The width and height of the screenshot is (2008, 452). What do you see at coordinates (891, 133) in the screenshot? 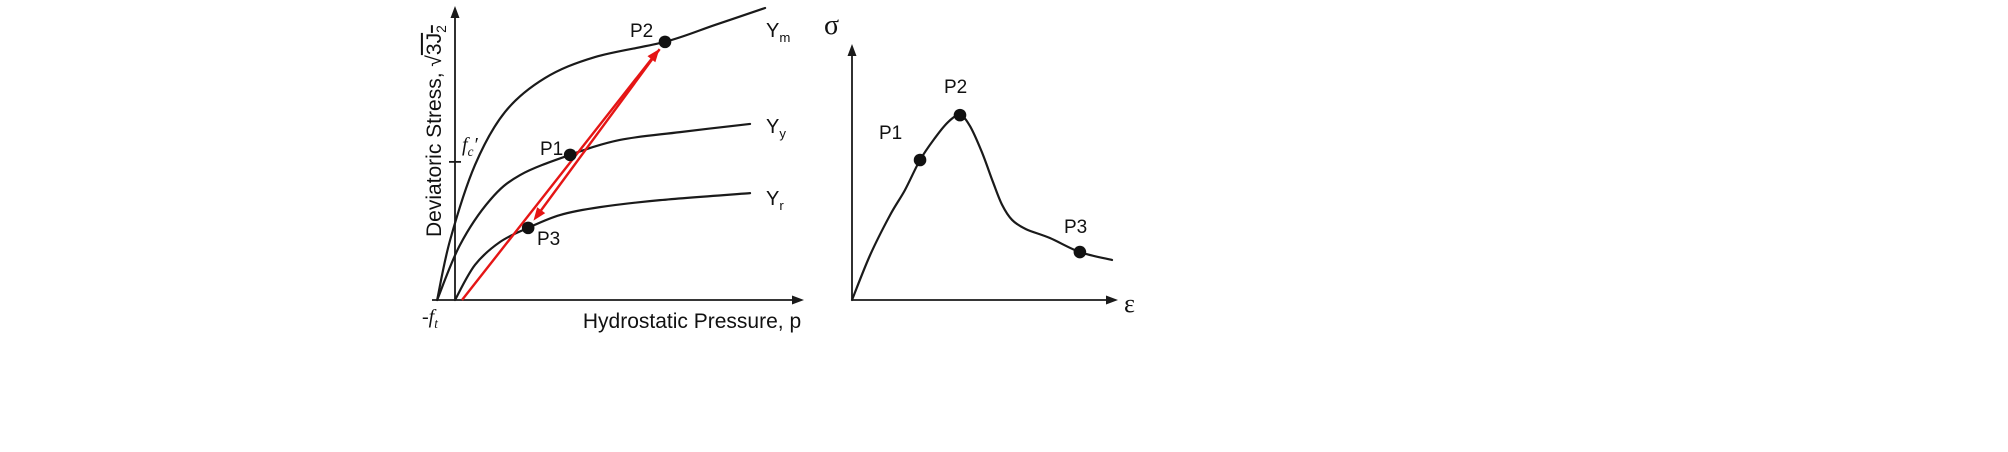
I see `point-label-P1-right: P1` at bounding box center [891, 133].